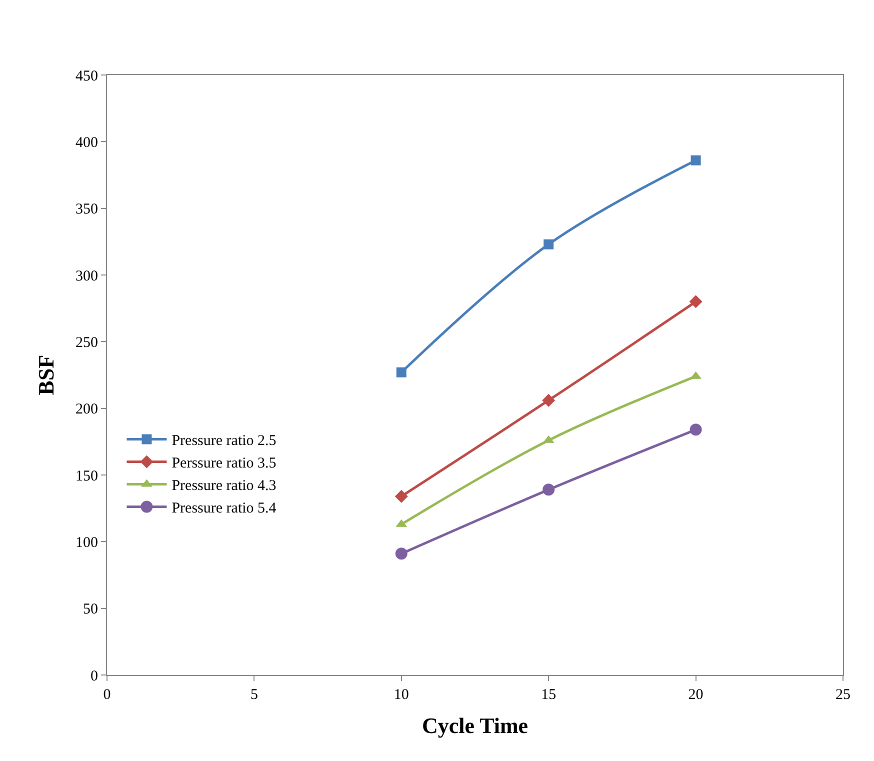  What do you see at coordinates (254, 695) in the screenshot?
I see `x-tick-label: 5` at bounding box center [254, 695].